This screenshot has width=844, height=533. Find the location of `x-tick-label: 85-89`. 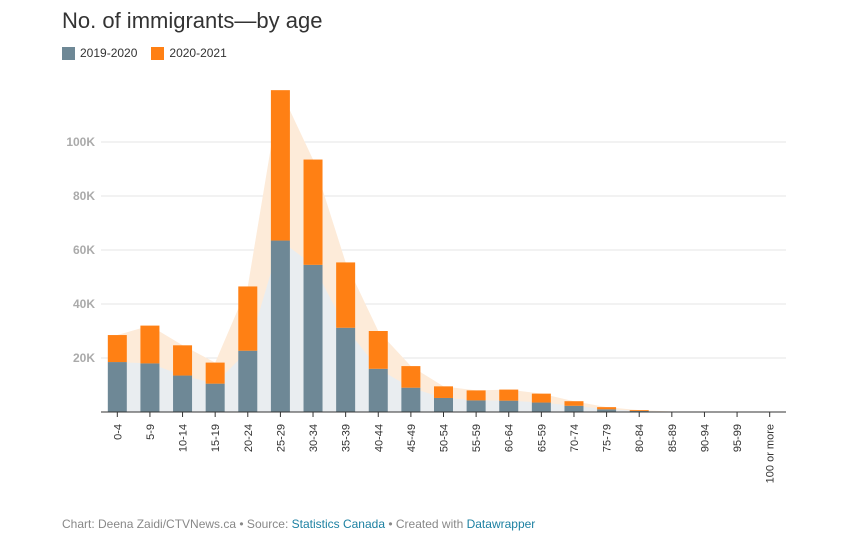

x-tick-label: 85-89 is located at coordinates (673, 438).